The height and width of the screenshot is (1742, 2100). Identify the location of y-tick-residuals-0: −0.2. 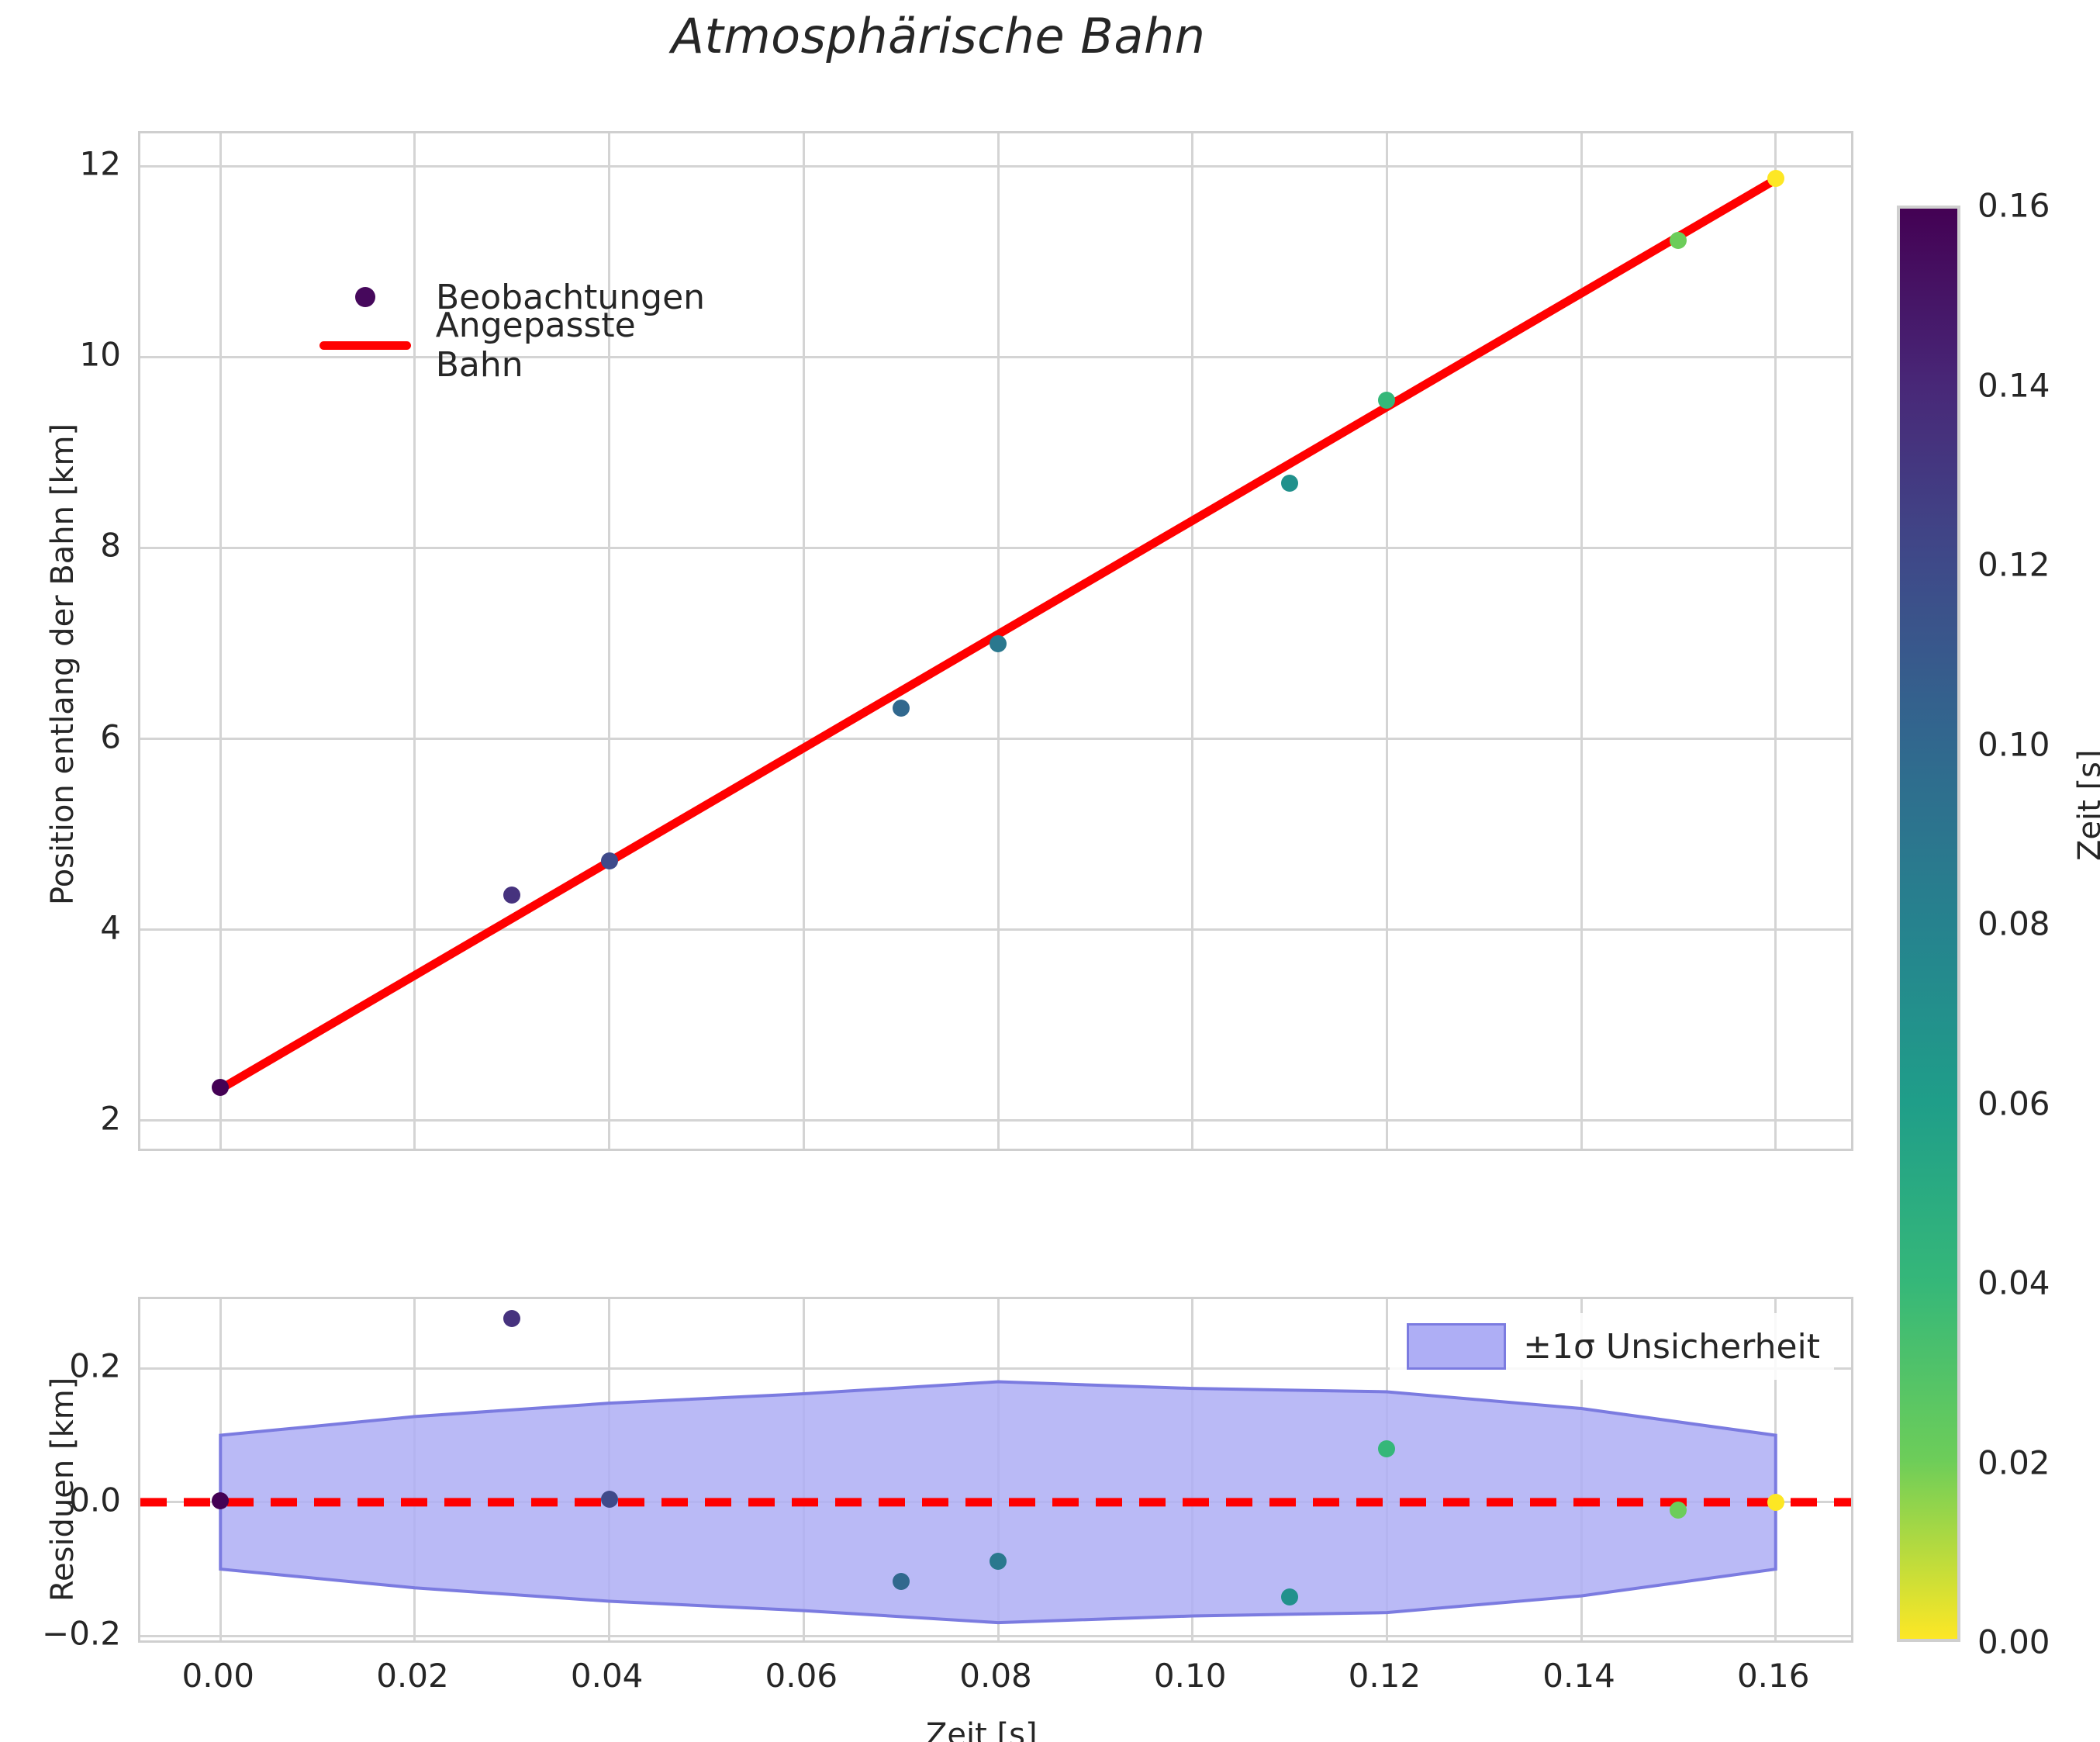
(81, 1633).